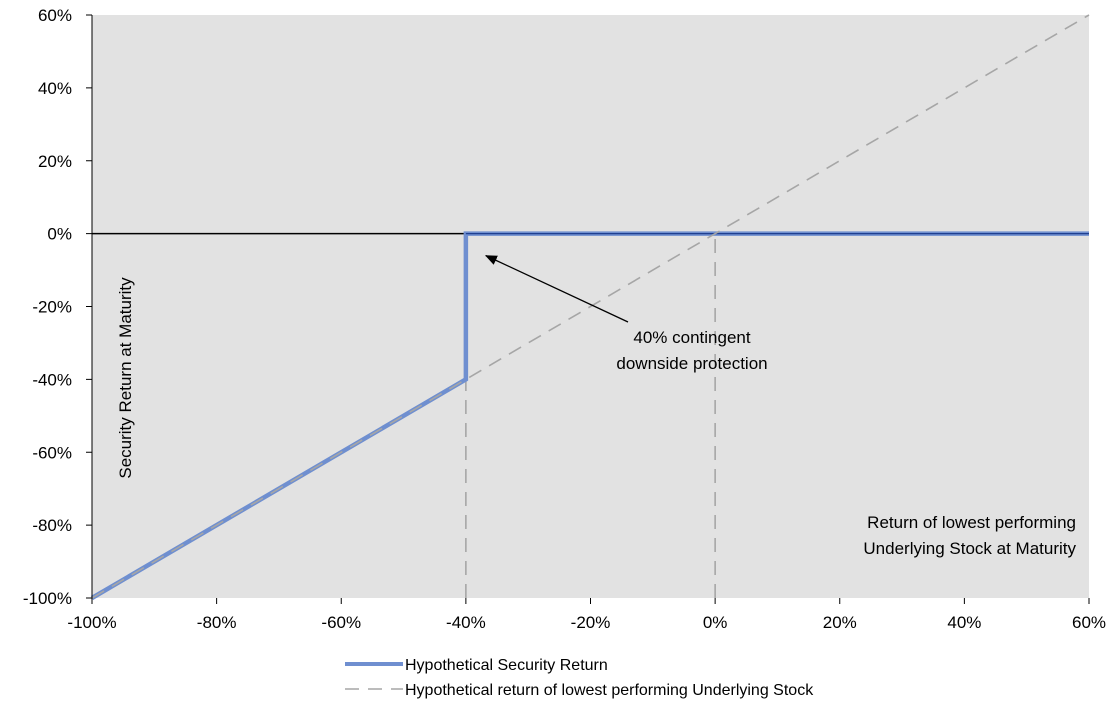  Describe the element at coordinates (591, 622) in the screenshot. I see `x-tick-label: -20%` at that location.